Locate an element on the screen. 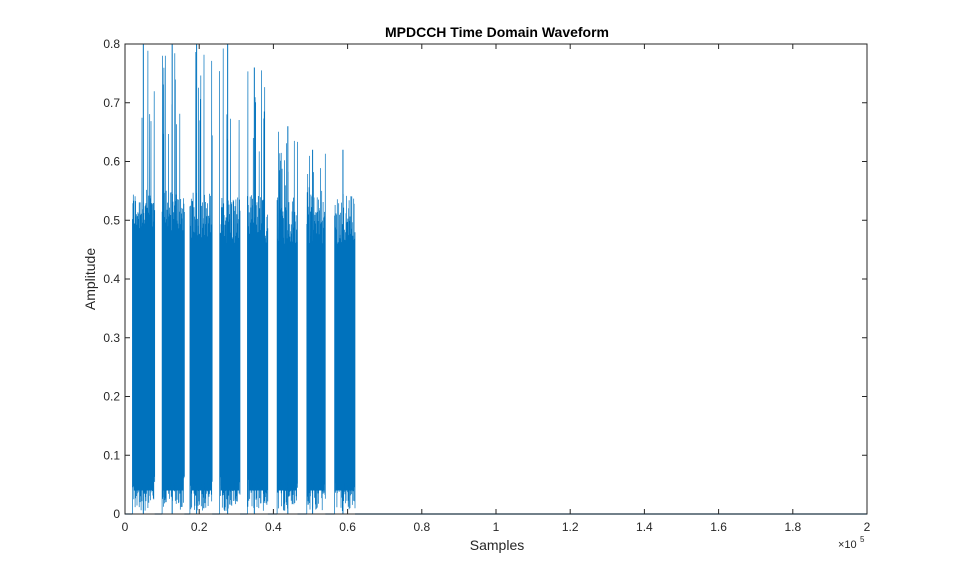 This screenshot has height=577, width=959. y-tick-label: 0 is located at coordinates (116, 514).